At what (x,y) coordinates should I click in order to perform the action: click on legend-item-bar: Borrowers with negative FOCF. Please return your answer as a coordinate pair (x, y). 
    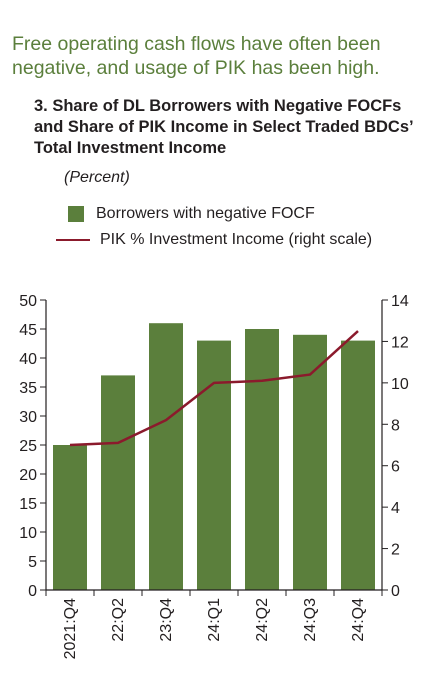
    Looking at the image, I should click on (185, 214).